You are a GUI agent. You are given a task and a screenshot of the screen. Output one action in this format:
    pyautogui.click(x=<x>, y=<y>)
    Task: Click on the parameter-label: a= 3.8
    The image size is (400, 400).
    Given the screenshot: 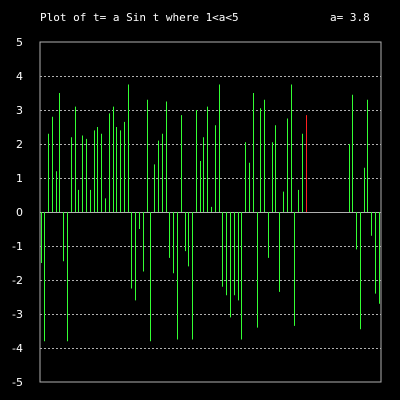 What is the action you would take?
    pyautogui.click(x=350, y=17)
    